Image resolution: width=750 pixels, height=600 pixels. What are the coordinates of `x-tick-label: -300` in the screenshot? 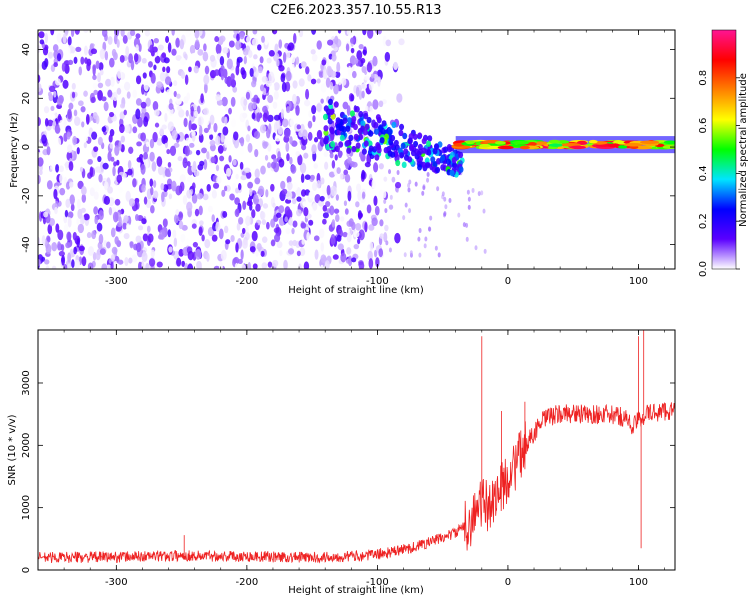 It's located at (116, 281).